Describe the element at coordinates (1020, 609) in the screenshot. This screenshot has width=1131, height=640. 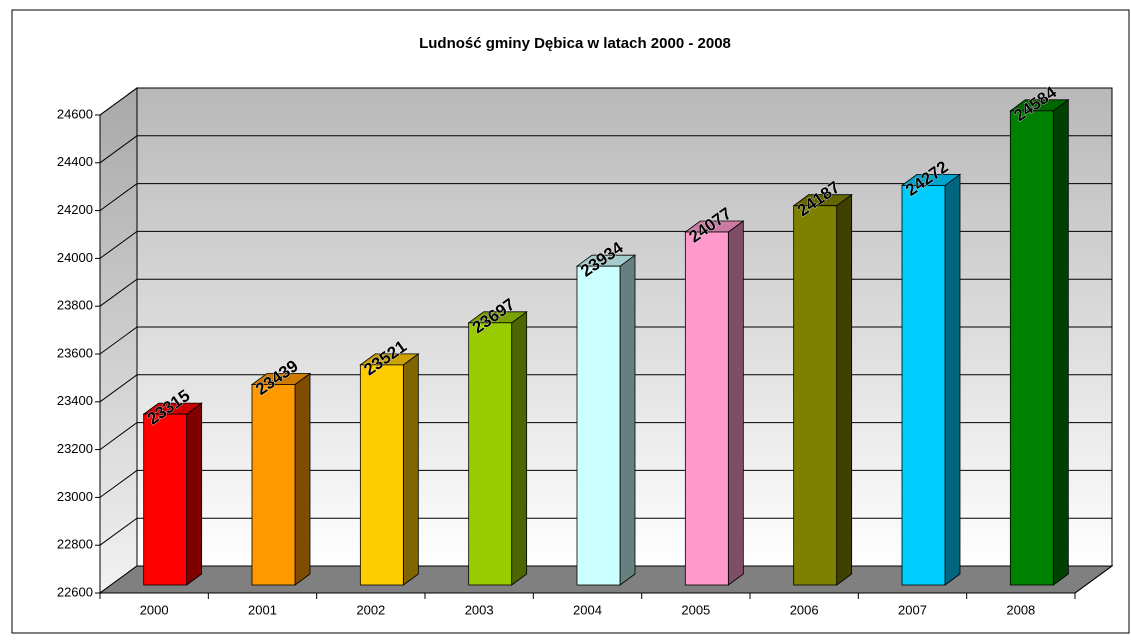
I see `x-tick-label: 2008` at that location.